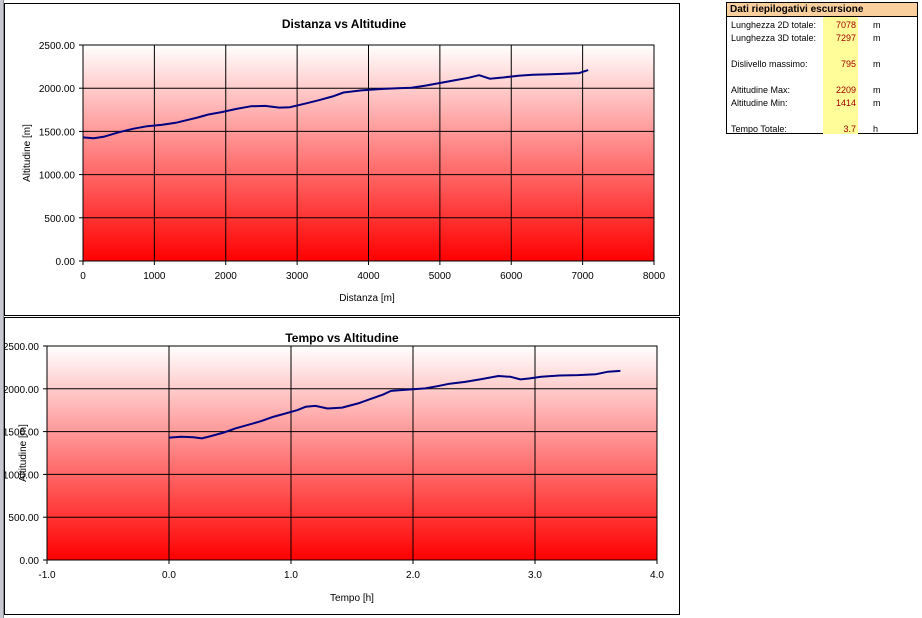 The height and width of the screenshot is (618, 922). What do you see at coordinates (535, 575) in the screenshot?
I see `x-tick-label: 3.0` at bounding box center [535, 575].